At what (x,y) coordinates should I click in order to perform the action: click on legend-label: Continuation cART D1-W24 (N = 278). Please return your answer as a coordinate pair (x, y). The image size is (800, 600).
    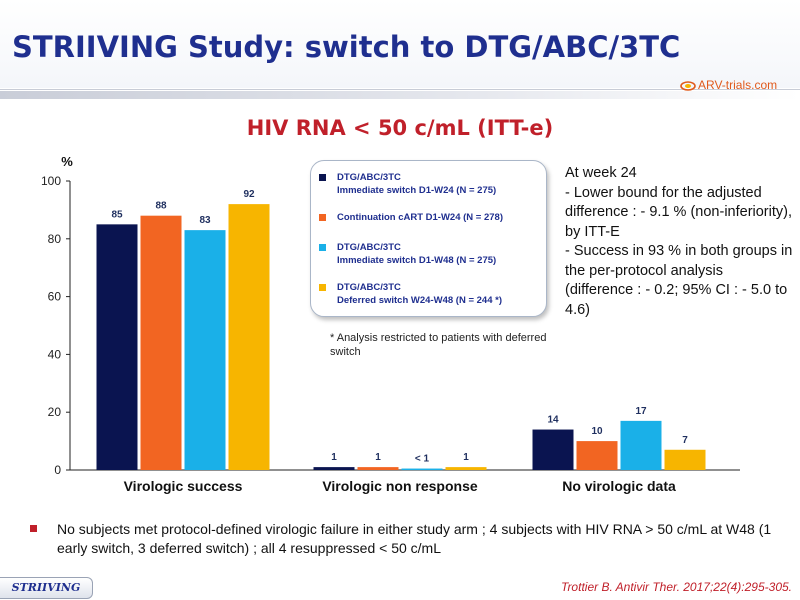
    Looking at the image, I should click on (420, 217).